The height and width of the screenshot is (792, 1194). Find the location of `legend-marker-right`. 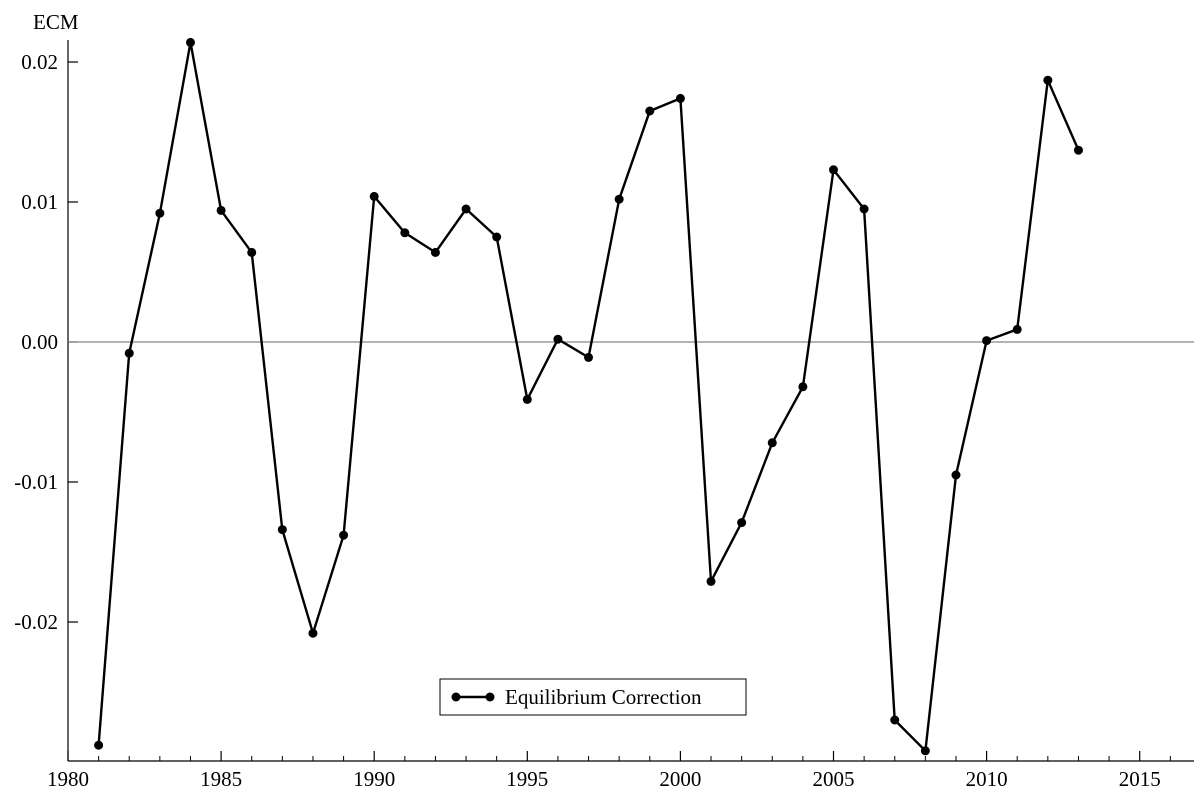

legend-marker-right is located at coordinates (490, 697).